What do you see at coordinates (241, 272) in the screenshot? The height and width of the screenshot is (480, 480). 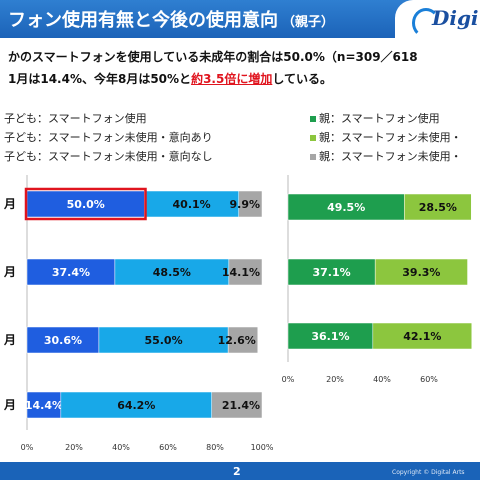 I see `data-label: 14.1%` at bounding box center [241, 272].